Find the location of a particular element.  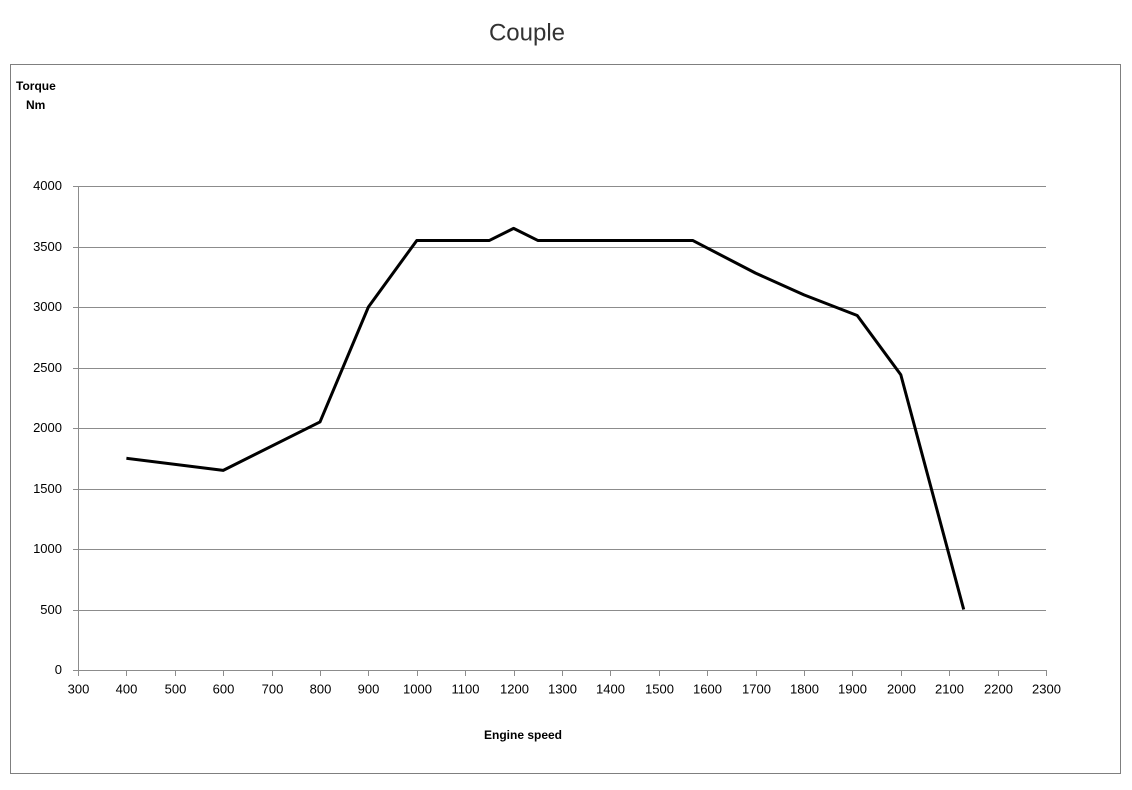

x-tick-label: 2300 is located at coordinates (1046, 688).